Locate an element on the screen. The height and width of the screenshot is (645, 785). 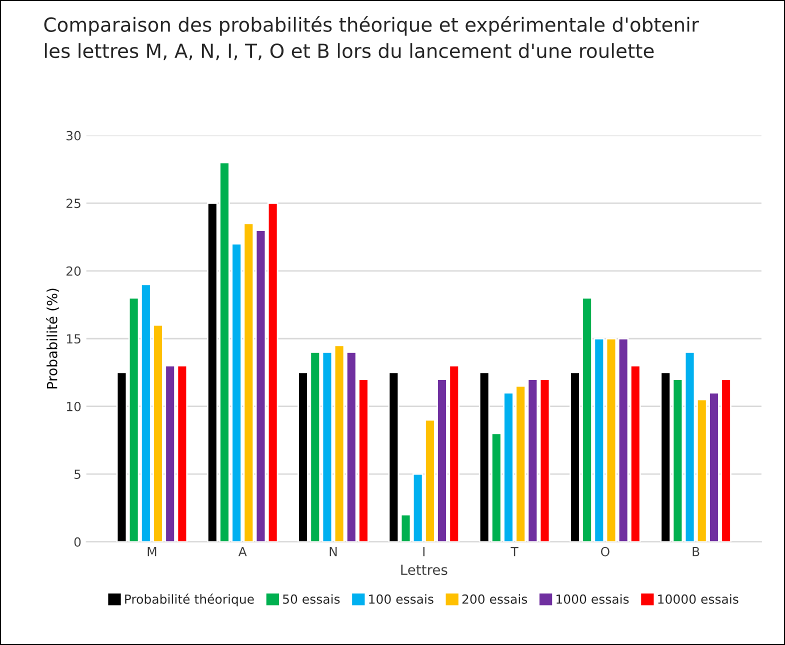
y-tick-label: 25 is located at coordinates (73, 203).